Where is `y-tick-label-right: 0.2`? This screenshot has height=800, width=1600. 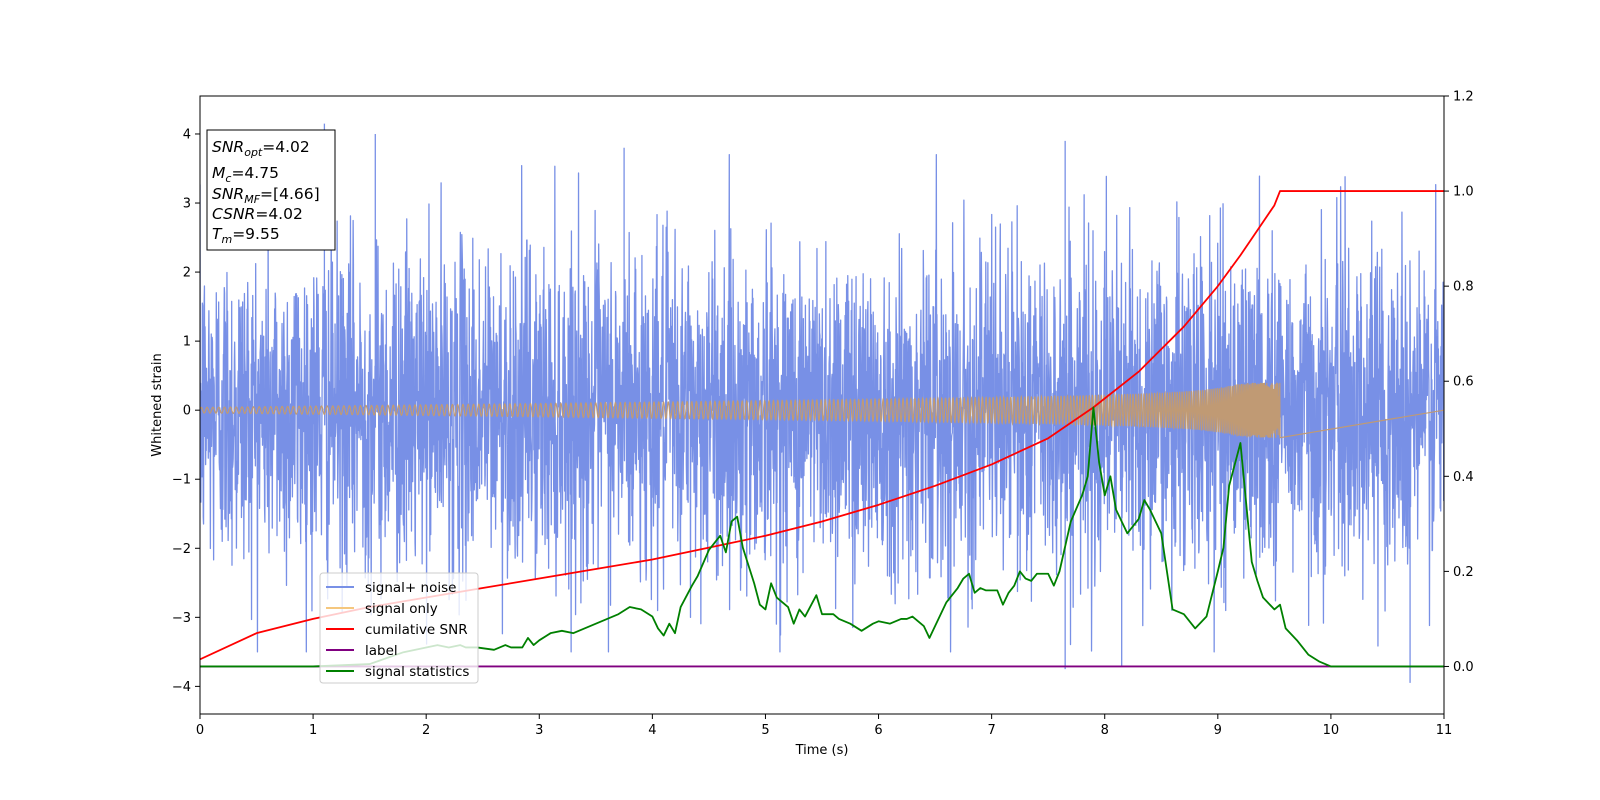 y-tick-label-right: 0.2 is located at coordinates (1463, 572).